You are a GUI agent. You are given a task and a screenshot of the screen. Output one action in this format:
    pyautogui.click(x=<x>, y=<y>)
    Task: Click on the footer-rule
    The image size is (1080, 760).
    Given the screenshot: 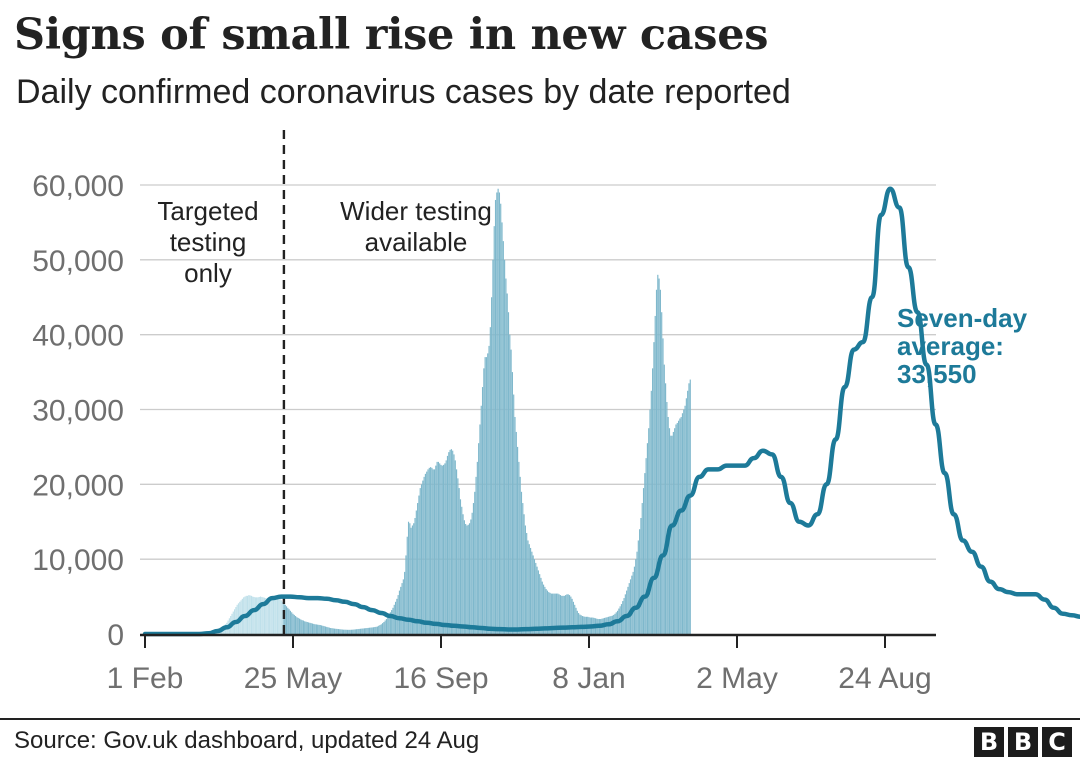 What is the action you would take?
    pyautogui.click(x=540, y=719)
    